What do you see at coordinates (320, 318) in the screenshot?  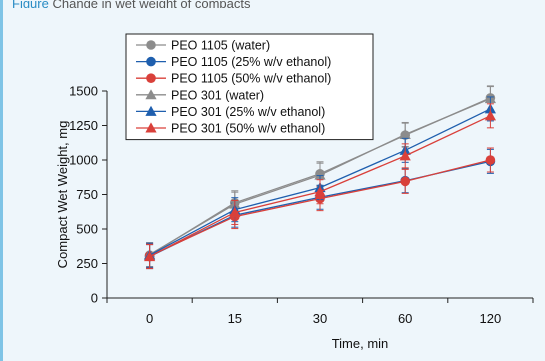 I see `x-tick-label: 30` at bounding box center [320, 318].